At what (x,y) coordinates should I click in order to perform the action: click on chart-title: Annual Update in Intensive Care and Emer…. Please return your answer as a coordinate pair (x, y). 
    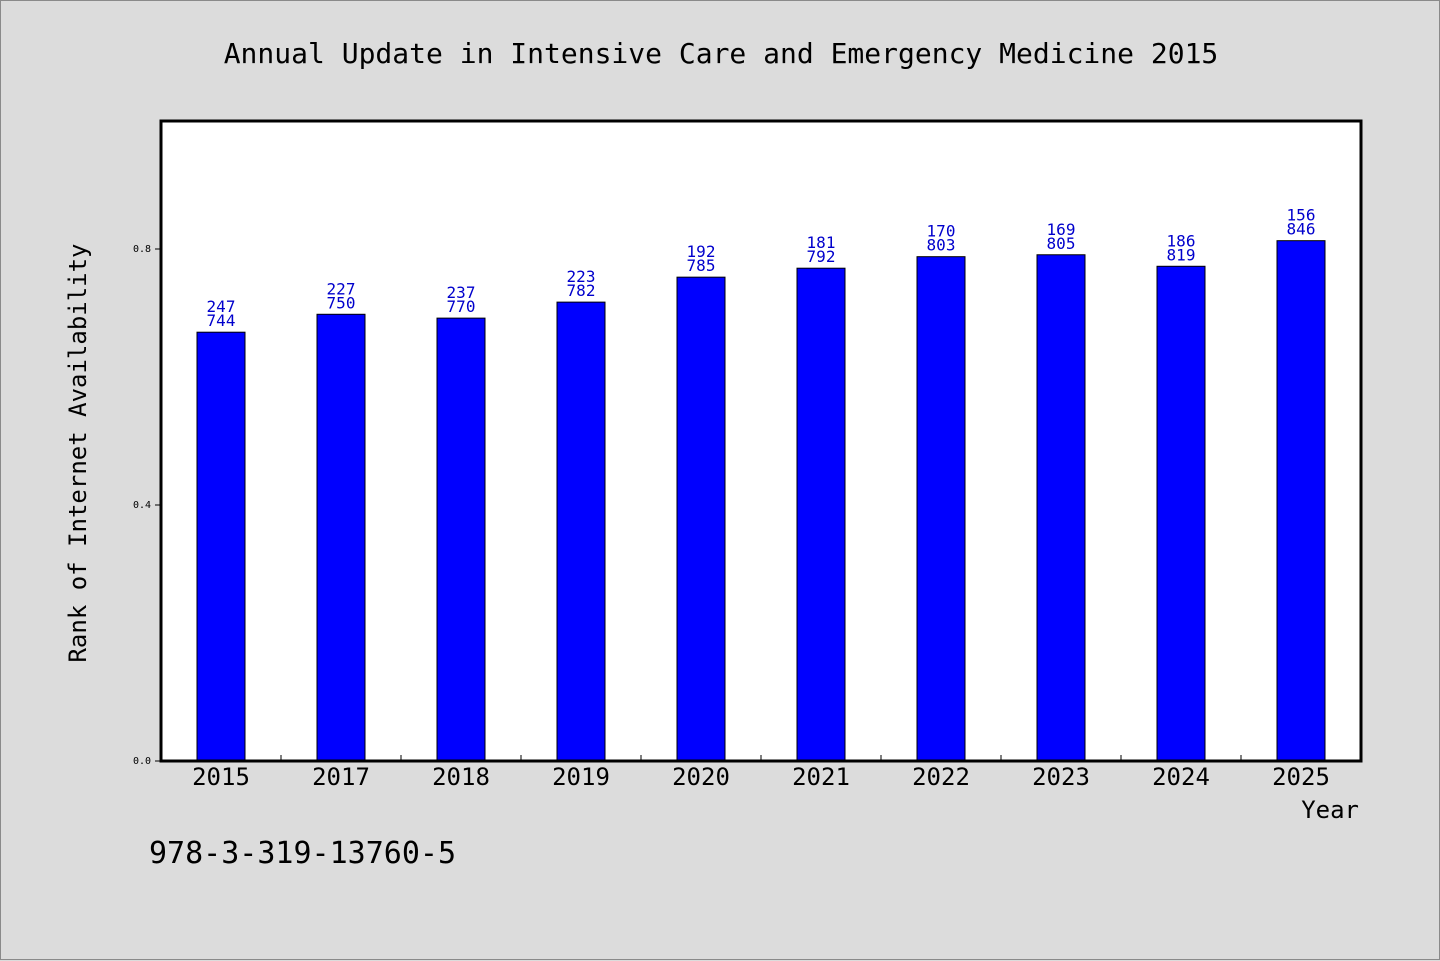
    Looking at the image, I should click on (721, 53).